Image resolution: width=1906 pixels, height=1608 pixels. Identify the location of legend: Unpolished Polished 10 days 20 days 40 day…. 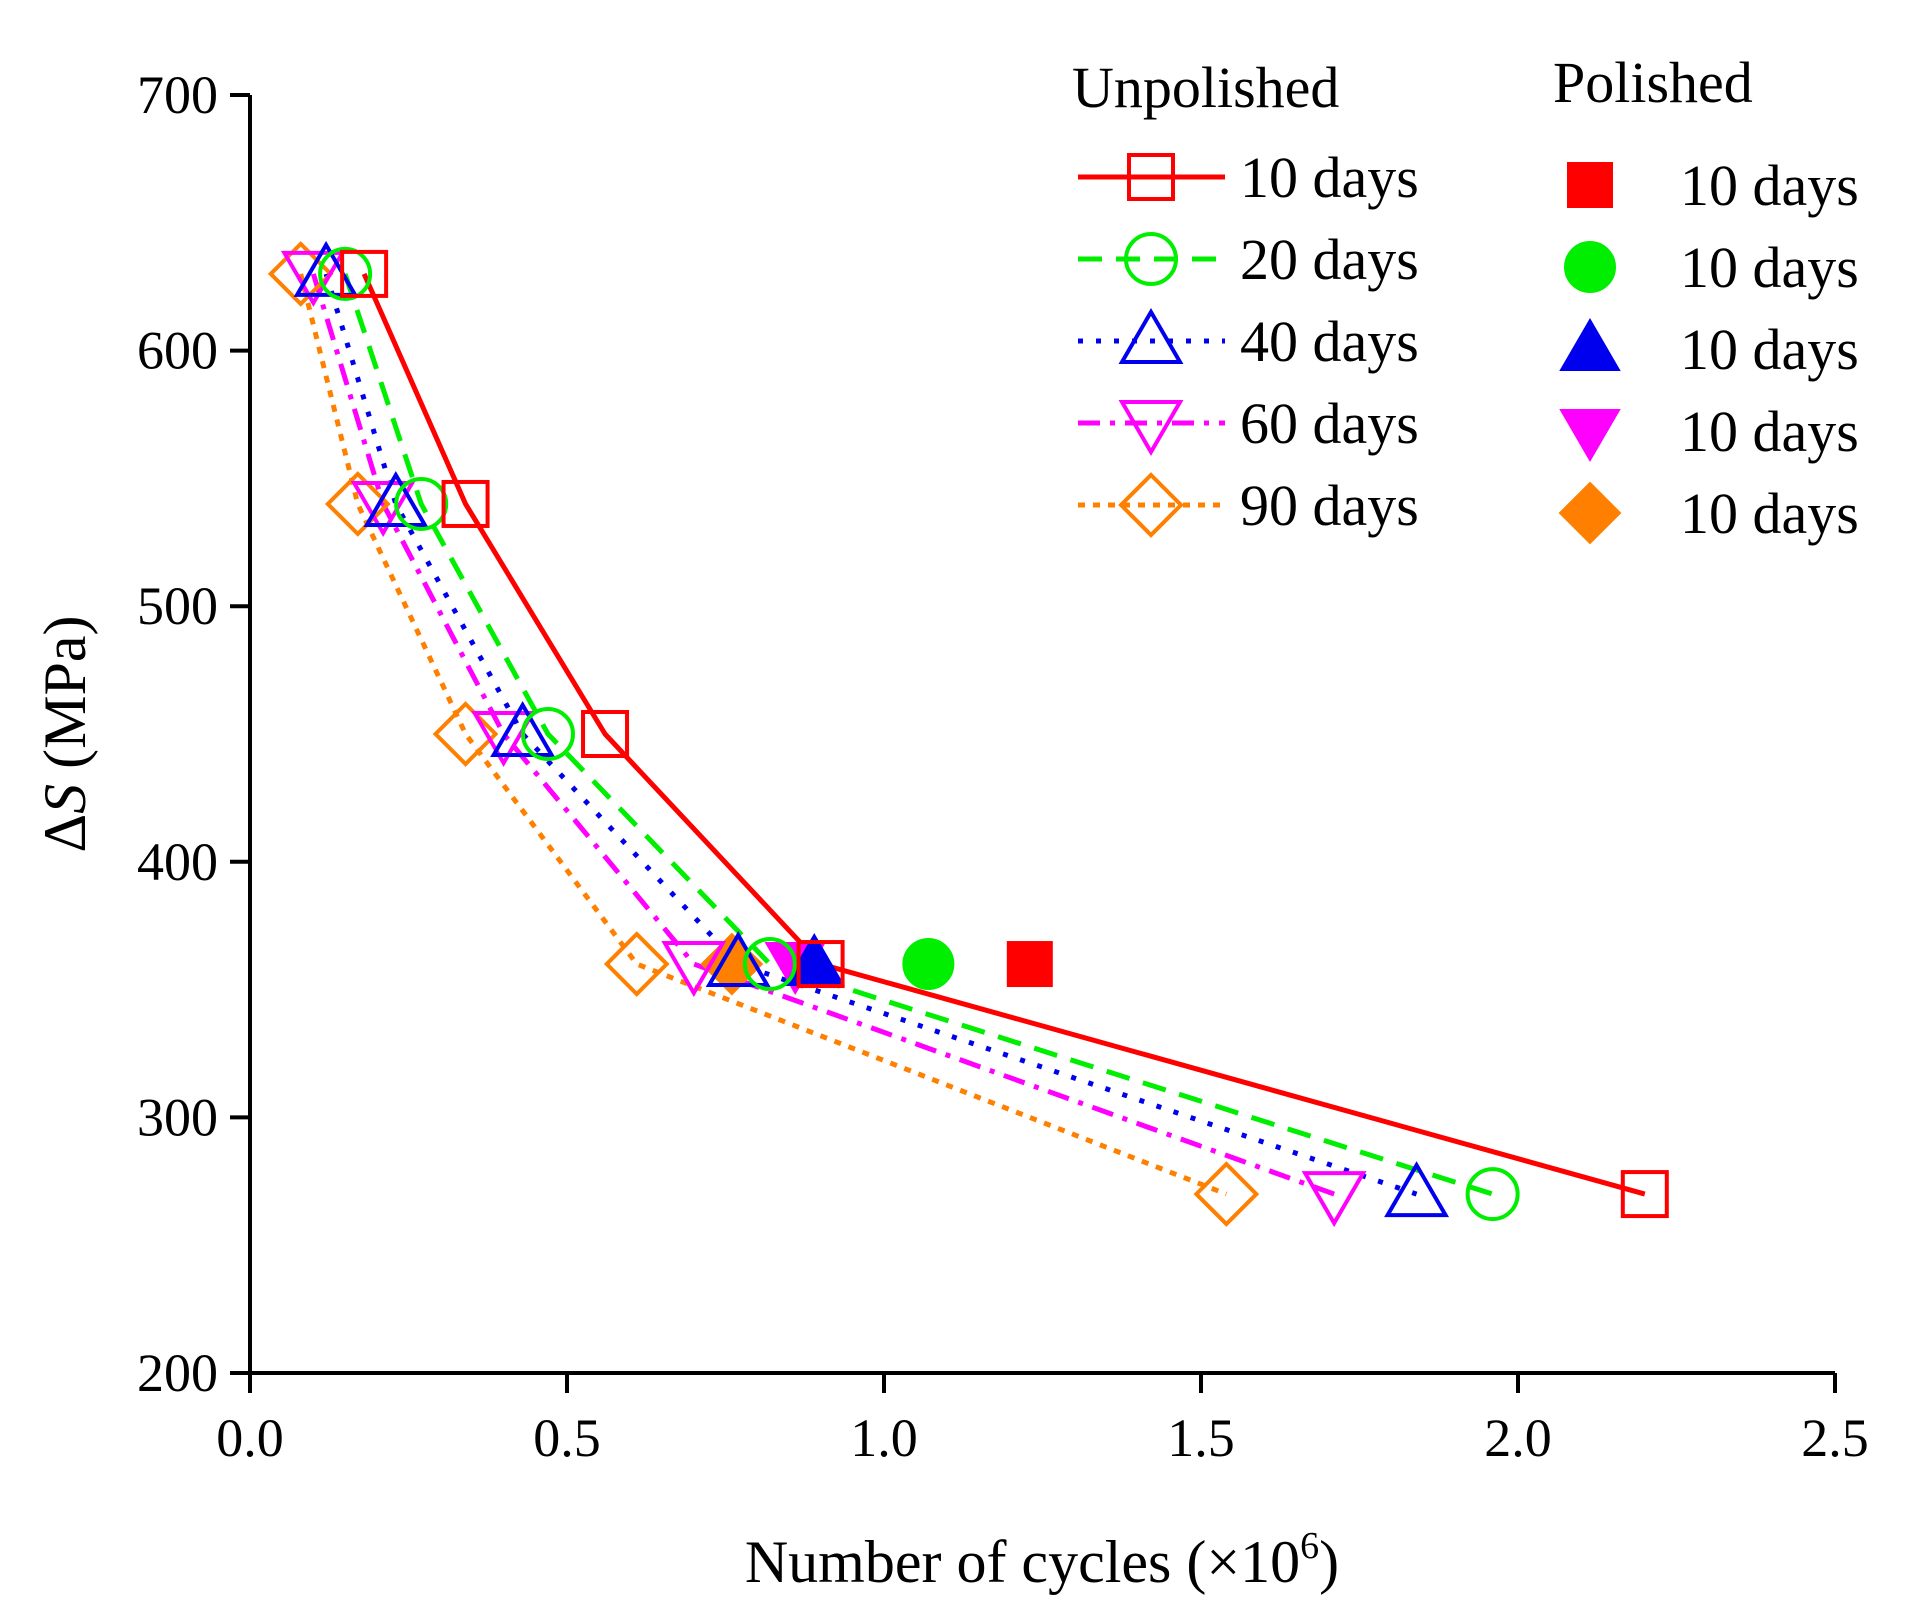
(1465, 298).